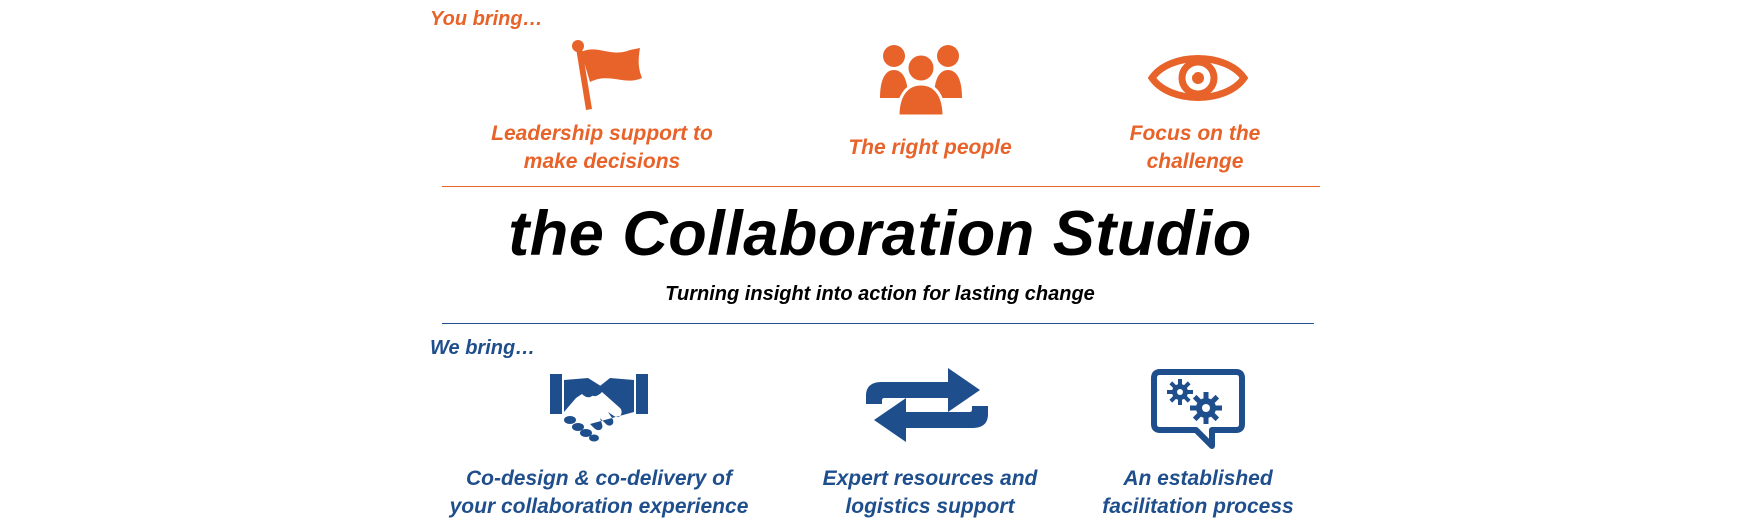 Image resolution: width=1739 pixels, height=527 pixels. Describe the element at coordinates (1198, 492) in the screenshot. I see `we-bring-item-process: An established facilitation process` at that location.